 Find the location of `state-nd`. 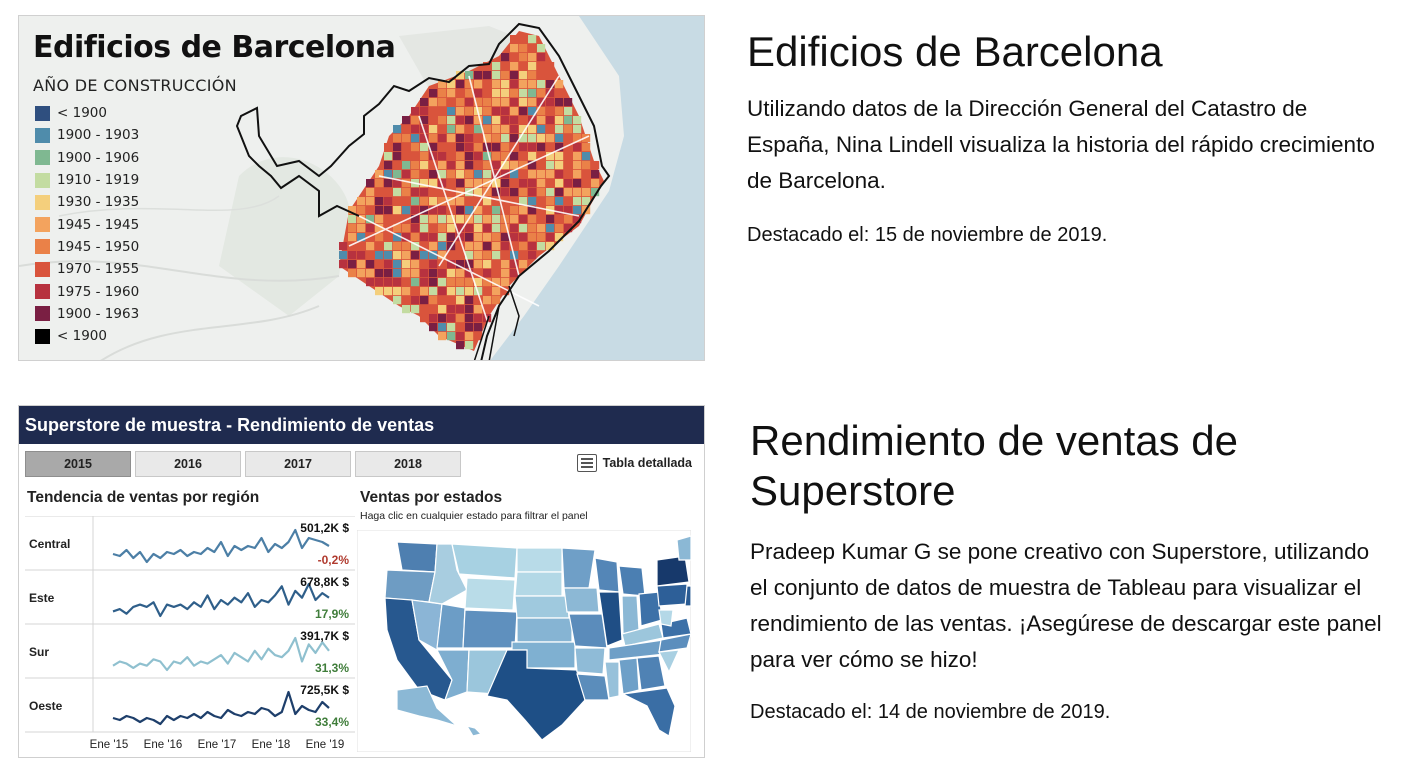

state-nd is located at coordinates (539, 560).